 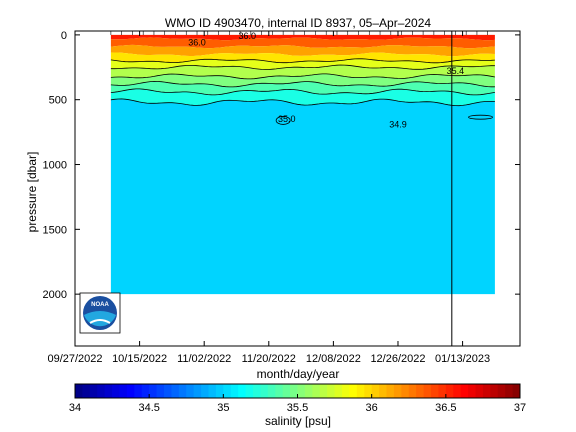 I want to click on x-axis-label: month/day/year, so click(x=298, y=374).